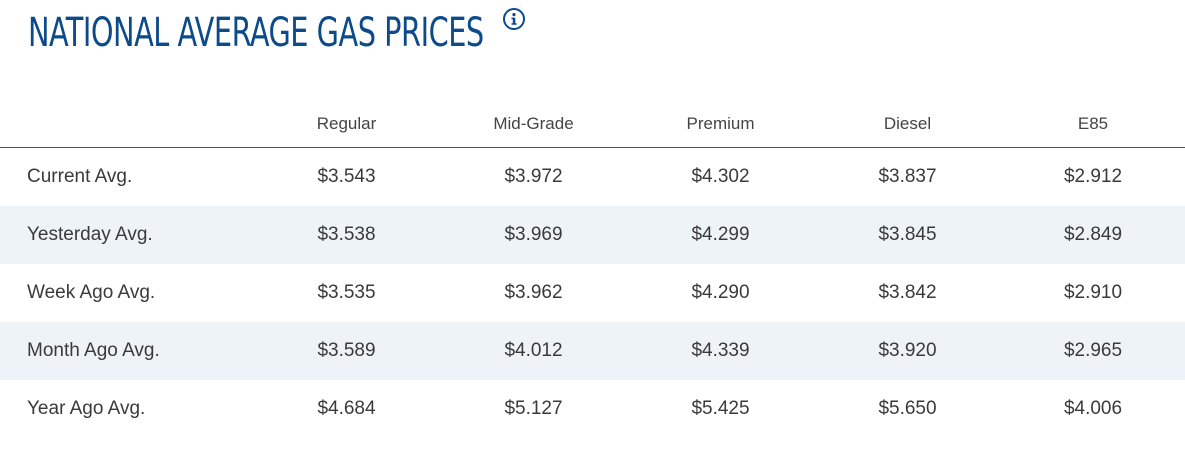 The height and width of the screenshot is (455, 1185). What do you see at coordinates (720, 124) in the screenshot?
I see `column-header-premium: Premium` at bounding box center [720, 124].